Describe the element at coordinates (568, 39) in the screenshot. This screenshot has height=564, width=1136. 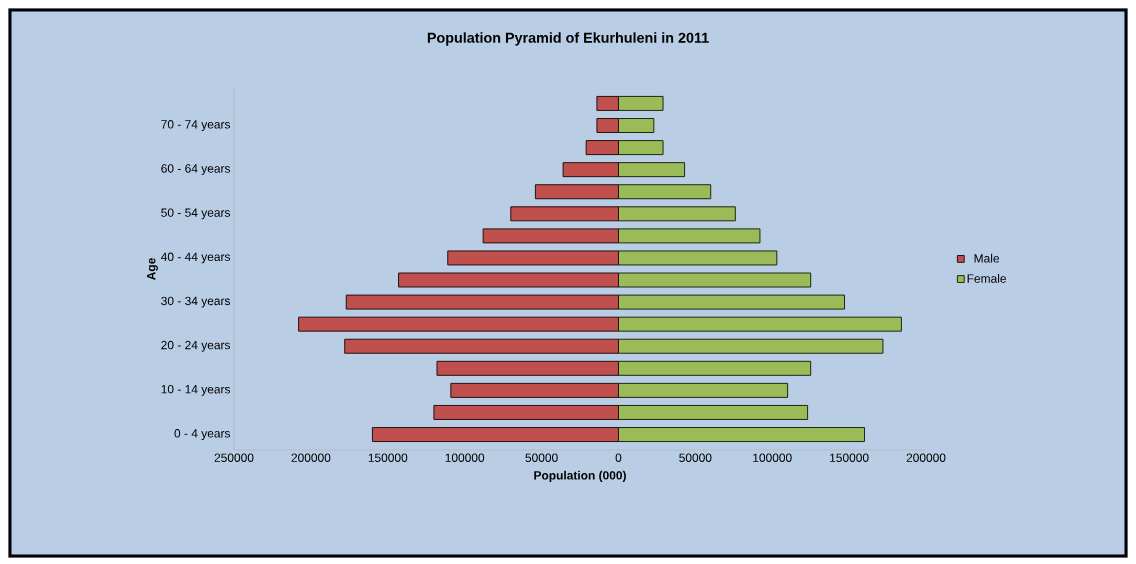
I see `chart-title: Population Pyramid of Ekurhuleni in 2011` at that location.